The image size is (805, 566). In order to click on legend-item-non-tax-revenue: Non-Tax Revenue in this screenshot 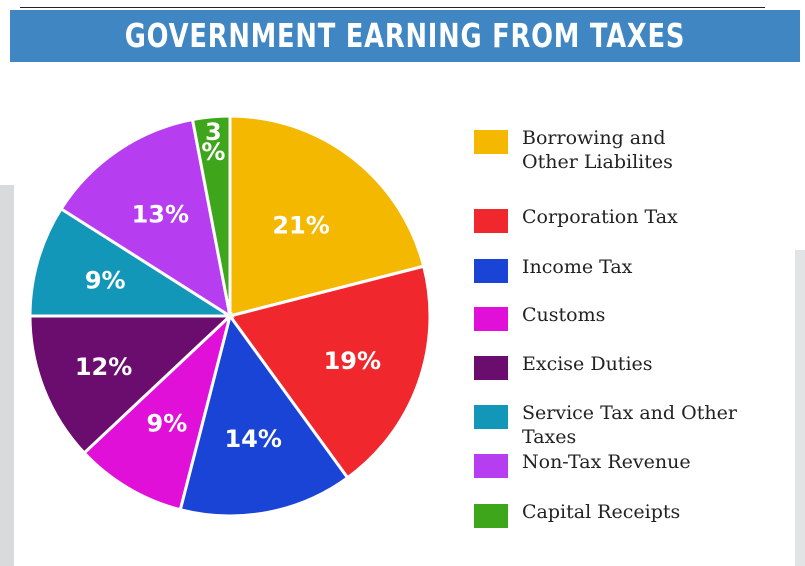, I will do `click(634, 465)`.